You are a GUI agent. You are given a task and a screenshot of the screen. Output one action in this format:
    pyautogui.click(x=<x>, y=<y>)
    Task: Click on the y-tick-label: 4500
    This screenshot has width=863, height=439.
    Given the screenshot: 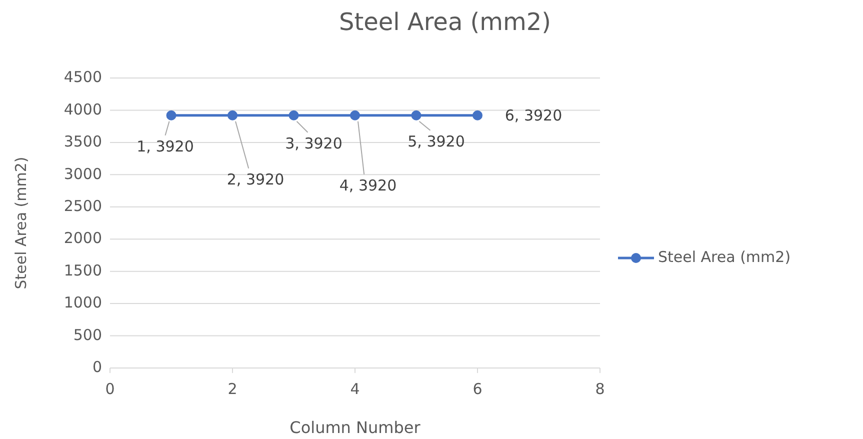 What is the action you would take?
    pyautogui.click(x=83, y=77)
    